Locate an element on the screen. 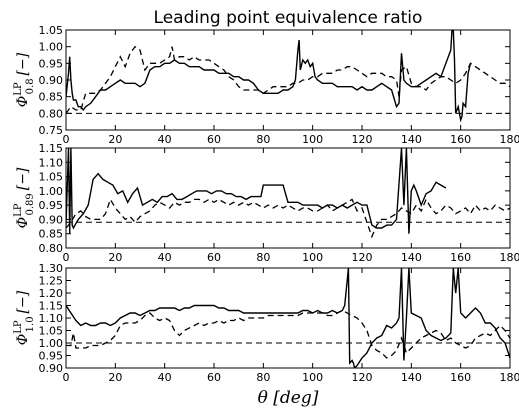  y-tick-label: 1.25 is located at coordinates (51, 281).